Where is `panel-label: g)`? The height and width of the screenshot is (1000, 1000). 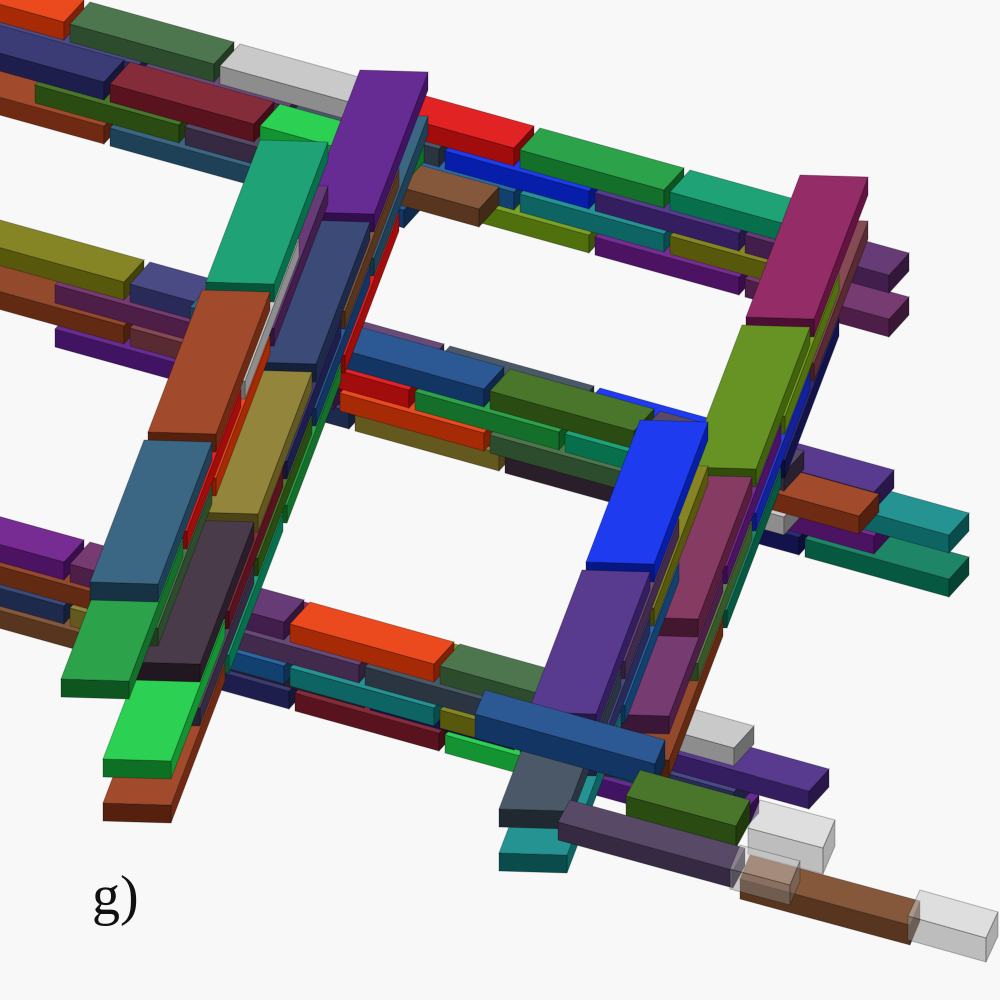
panel-label: g) is located at coordinates (115, 896).